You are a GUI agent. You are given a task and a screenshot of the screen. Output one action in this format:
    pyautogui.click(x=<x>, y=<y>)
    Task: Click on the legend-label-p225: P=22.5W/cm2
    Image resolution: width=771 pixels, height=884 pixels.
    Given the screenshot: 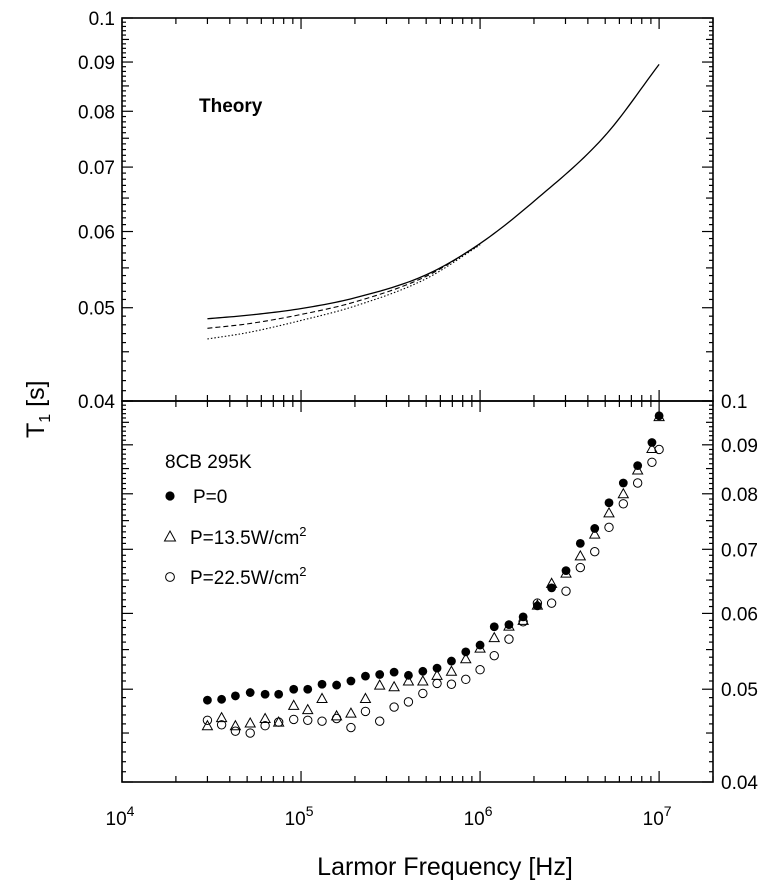 What is the action you would take?
    pyautogui.click(x=248, y=576)
    